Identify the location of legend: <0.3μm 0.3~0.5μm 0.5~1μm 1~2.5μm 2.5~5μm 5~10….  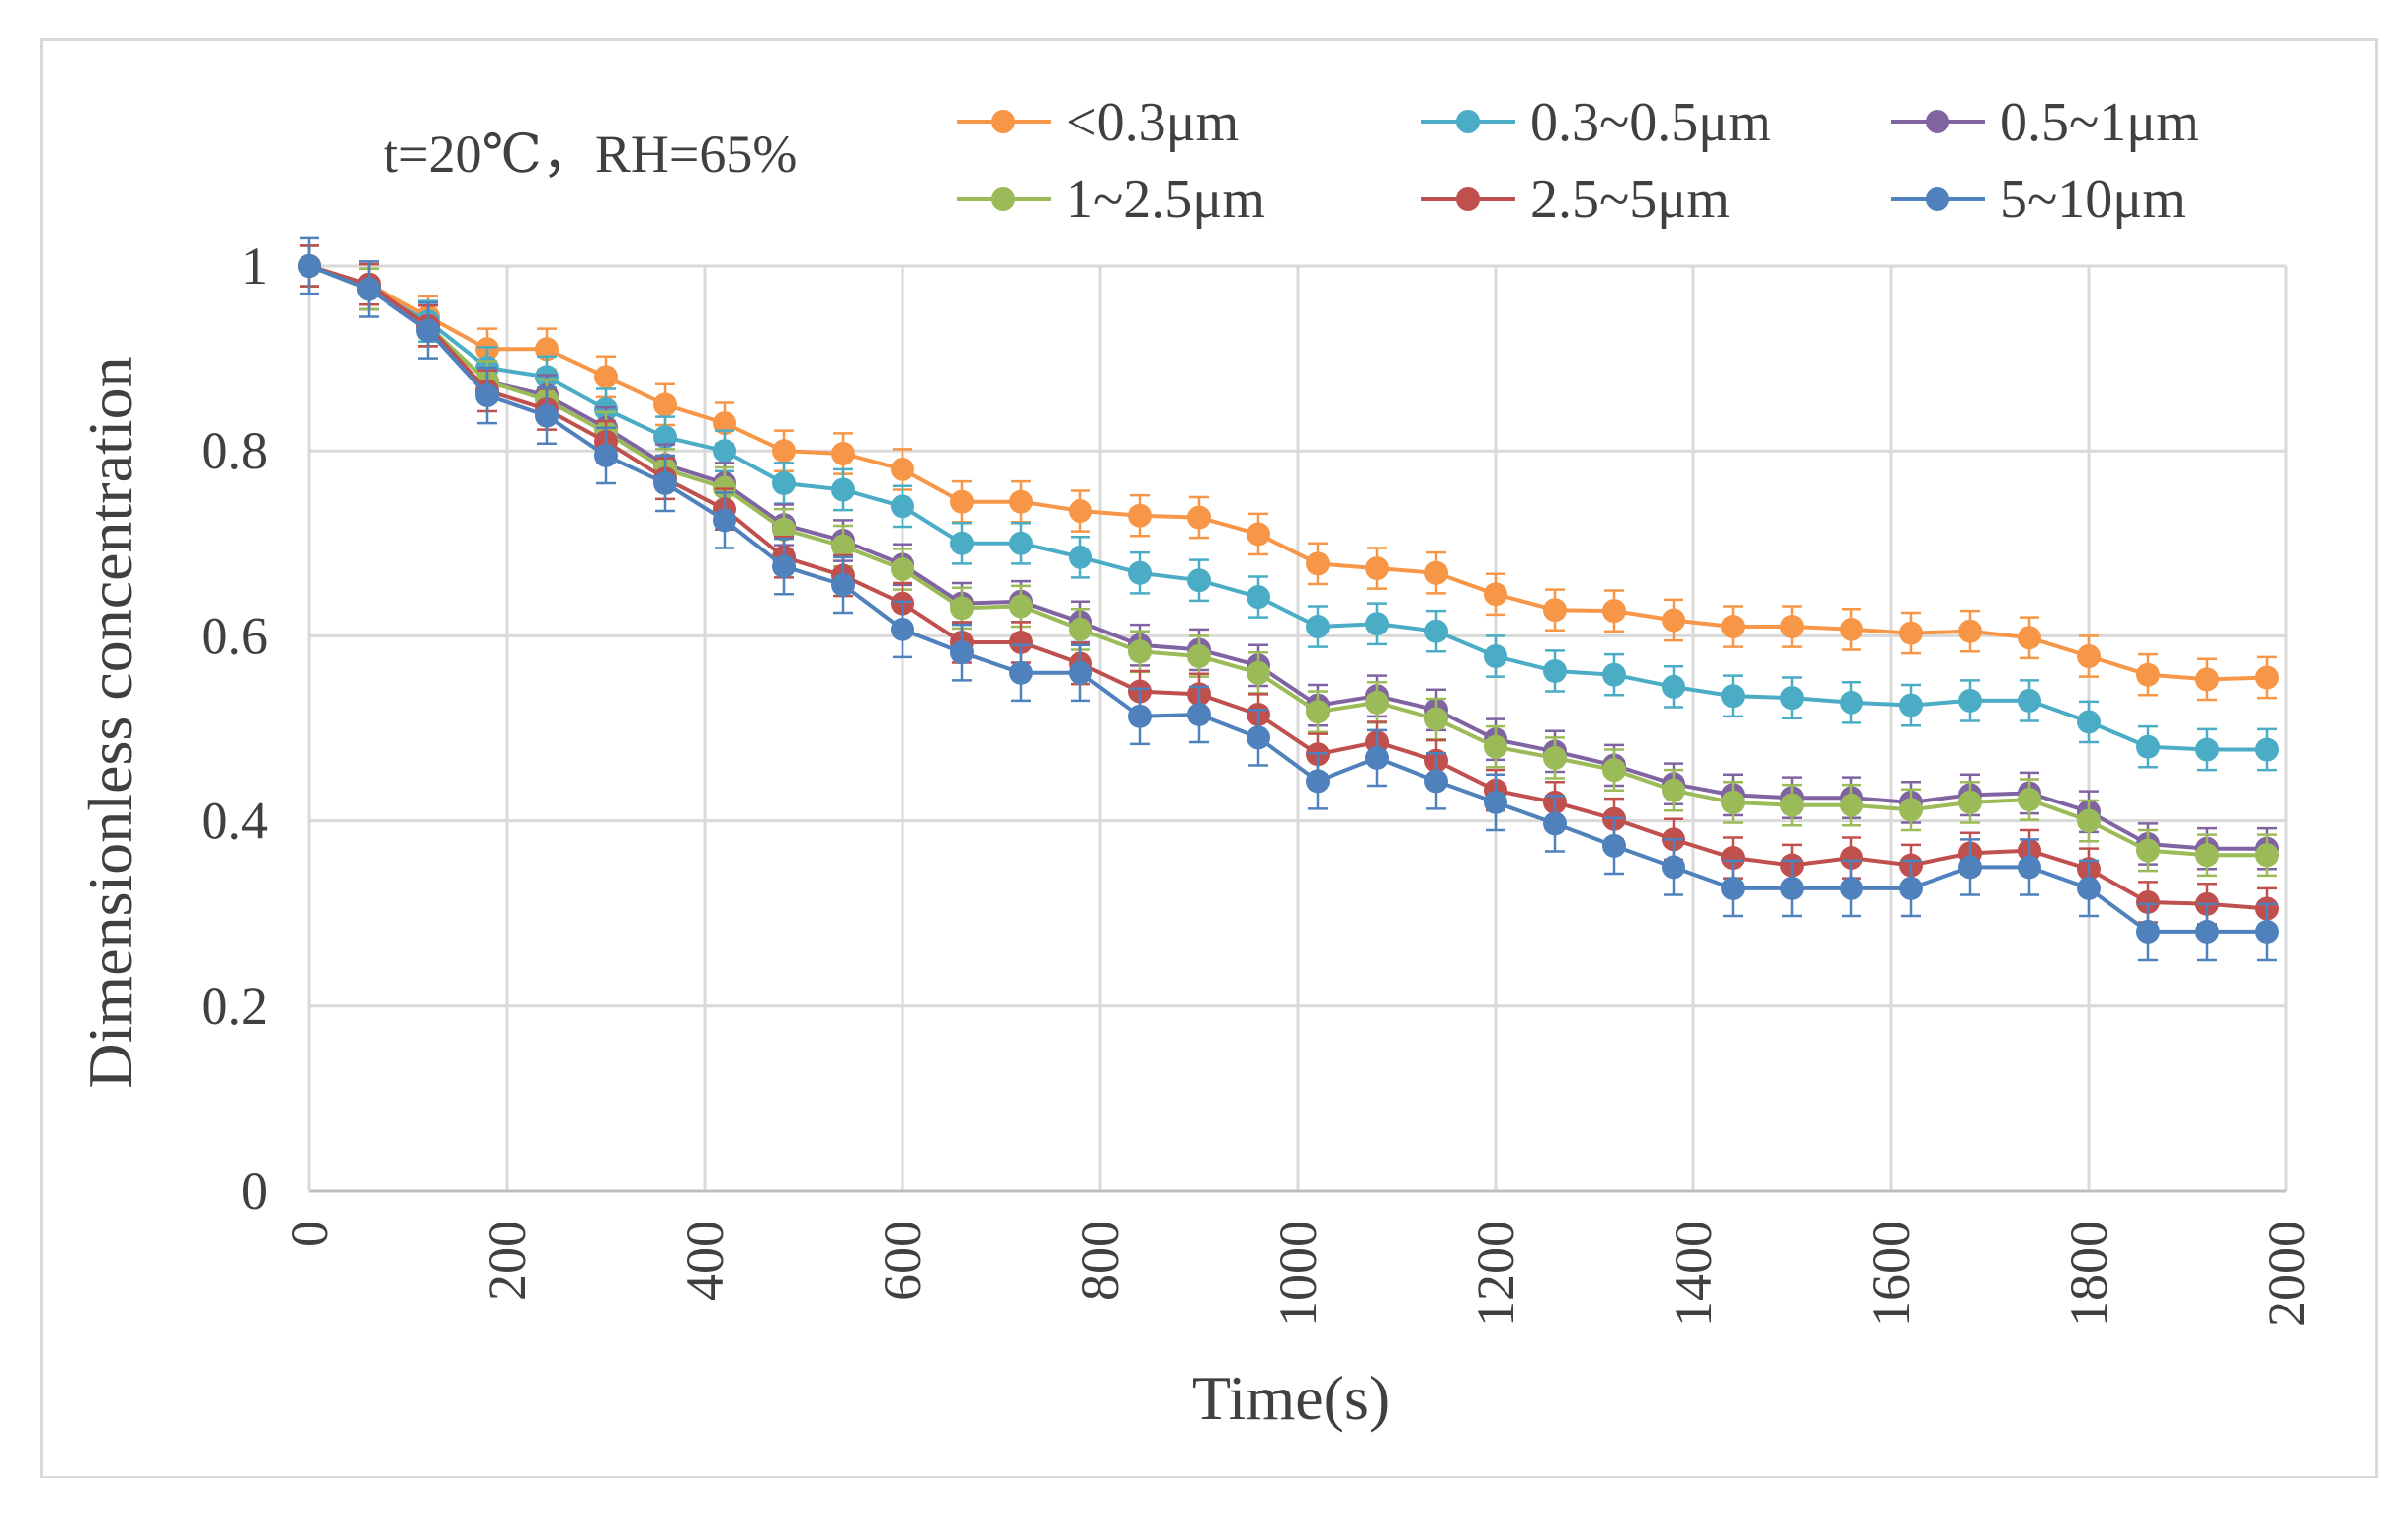
(1578, 161).